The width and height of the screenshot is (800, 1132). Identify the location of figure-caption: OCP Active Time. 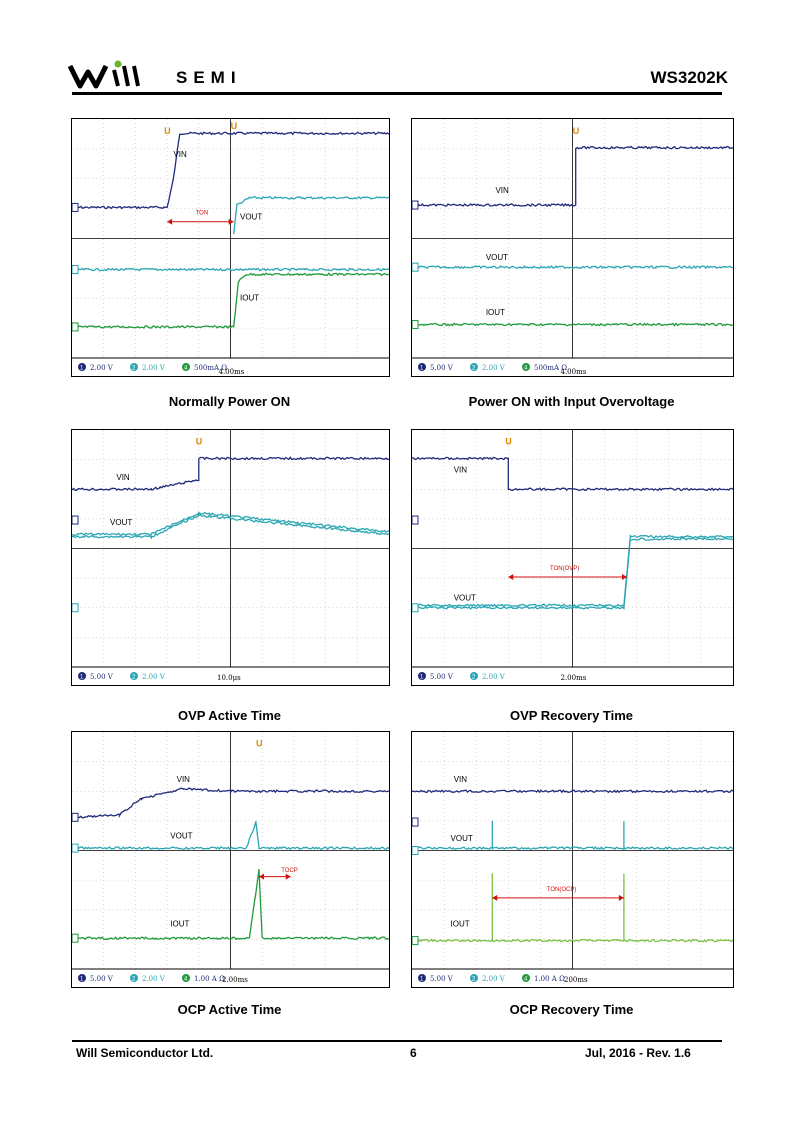
(229, 1009).